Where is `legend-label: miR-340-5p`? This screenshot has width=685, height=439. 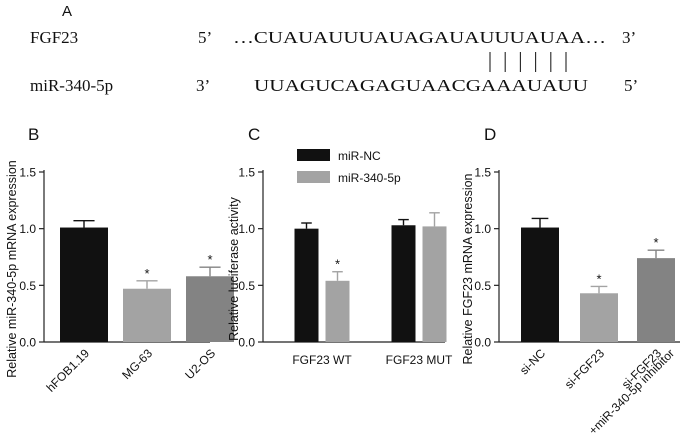 legend-label: miR-340-5p is located at coordinates (369, 178).